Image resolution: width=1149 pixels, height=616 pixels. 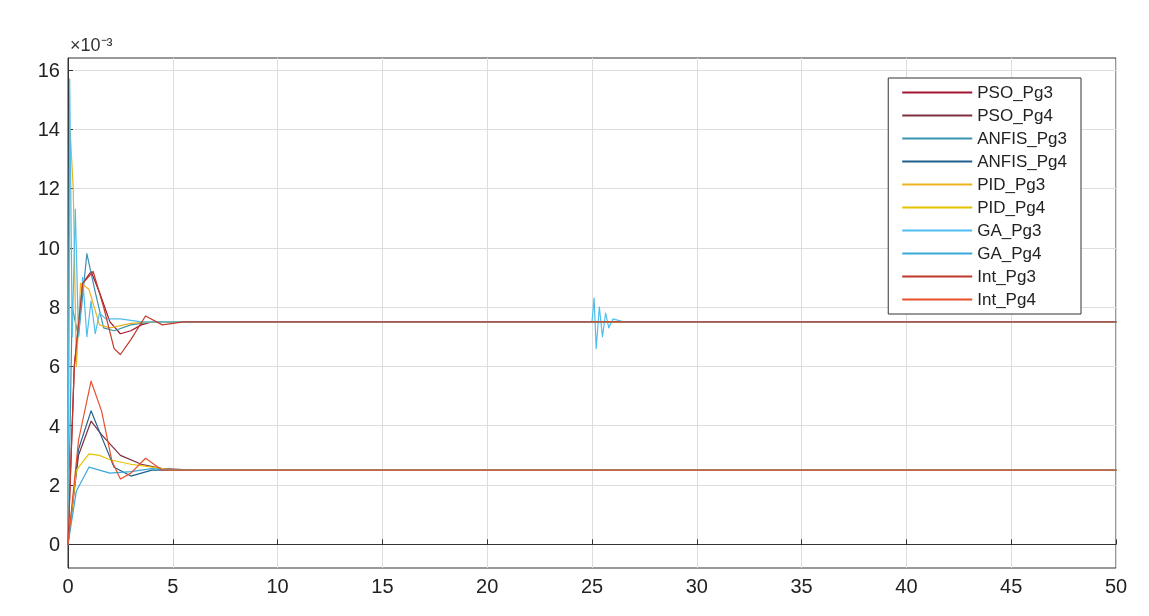 What do you see at coordinates (382, 586) in the screenshot?
I see `x-tick-label: 15` at bounding box center [382, 586].